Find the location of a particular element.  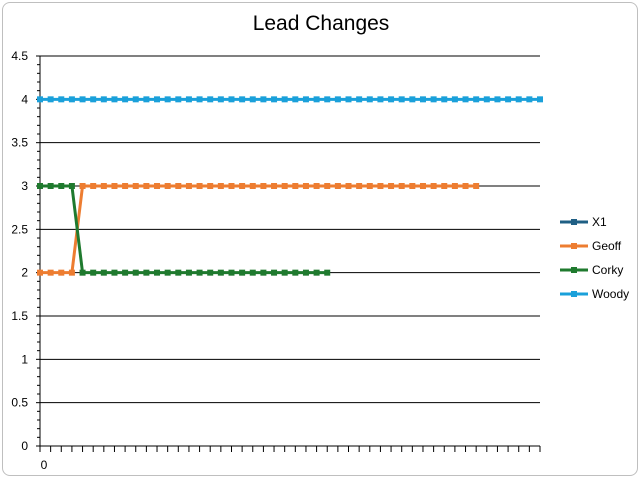

y-tick-label: 1.5 is located at coordinates (19, 316).